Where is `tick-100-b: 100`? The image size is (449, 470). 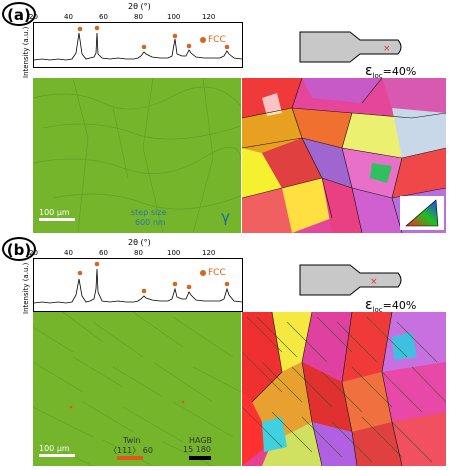
tick-100-b: 100 is located at coordinates (174, 253).